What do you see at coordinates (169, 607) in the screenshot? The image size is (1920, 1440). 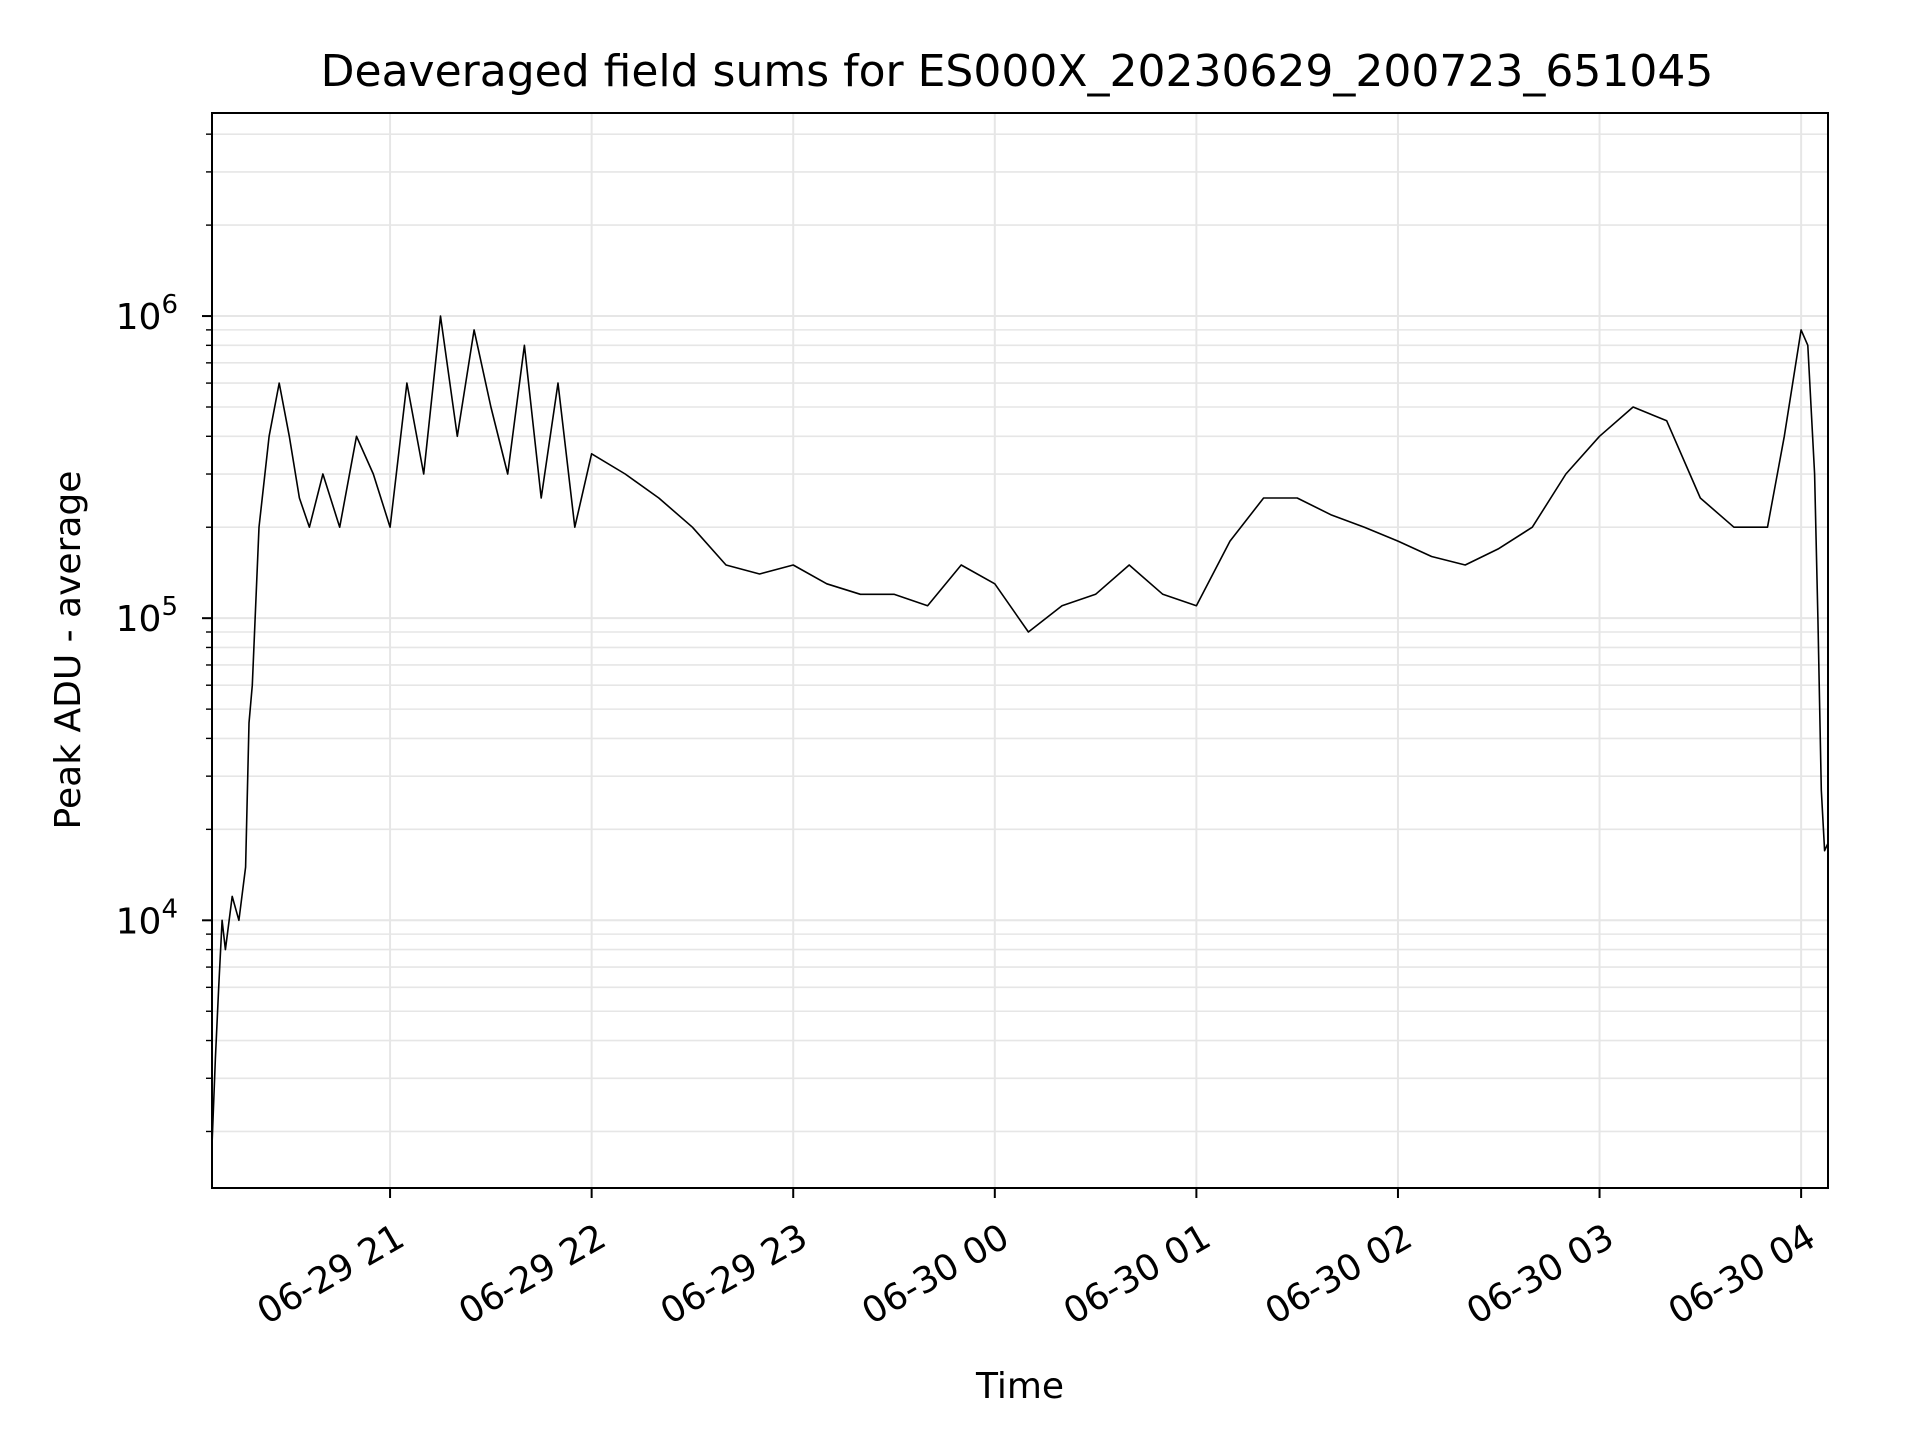 I see `y-tick-exponent: 5` at bounding box center [169, 607].